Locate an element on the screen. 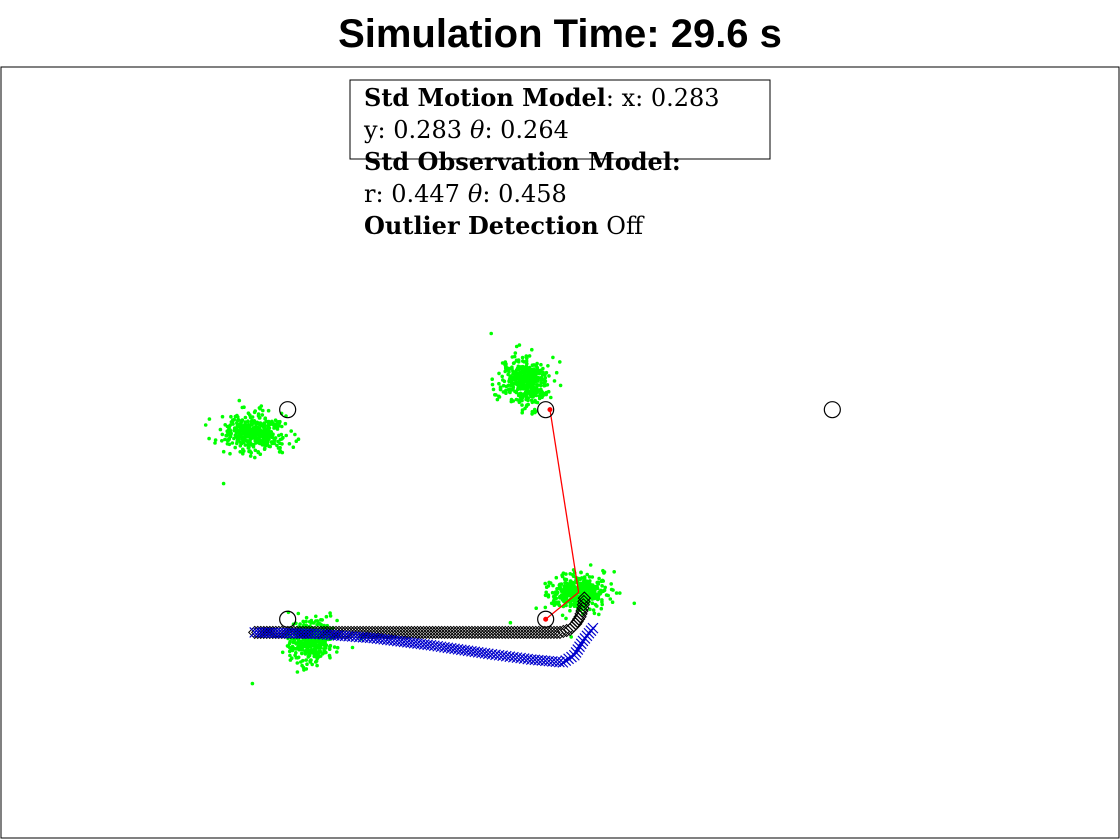 This screenshot has height=840, width=1120. chart-title: Simulation Time: 29.6 s is located at coordinates (560, 34).